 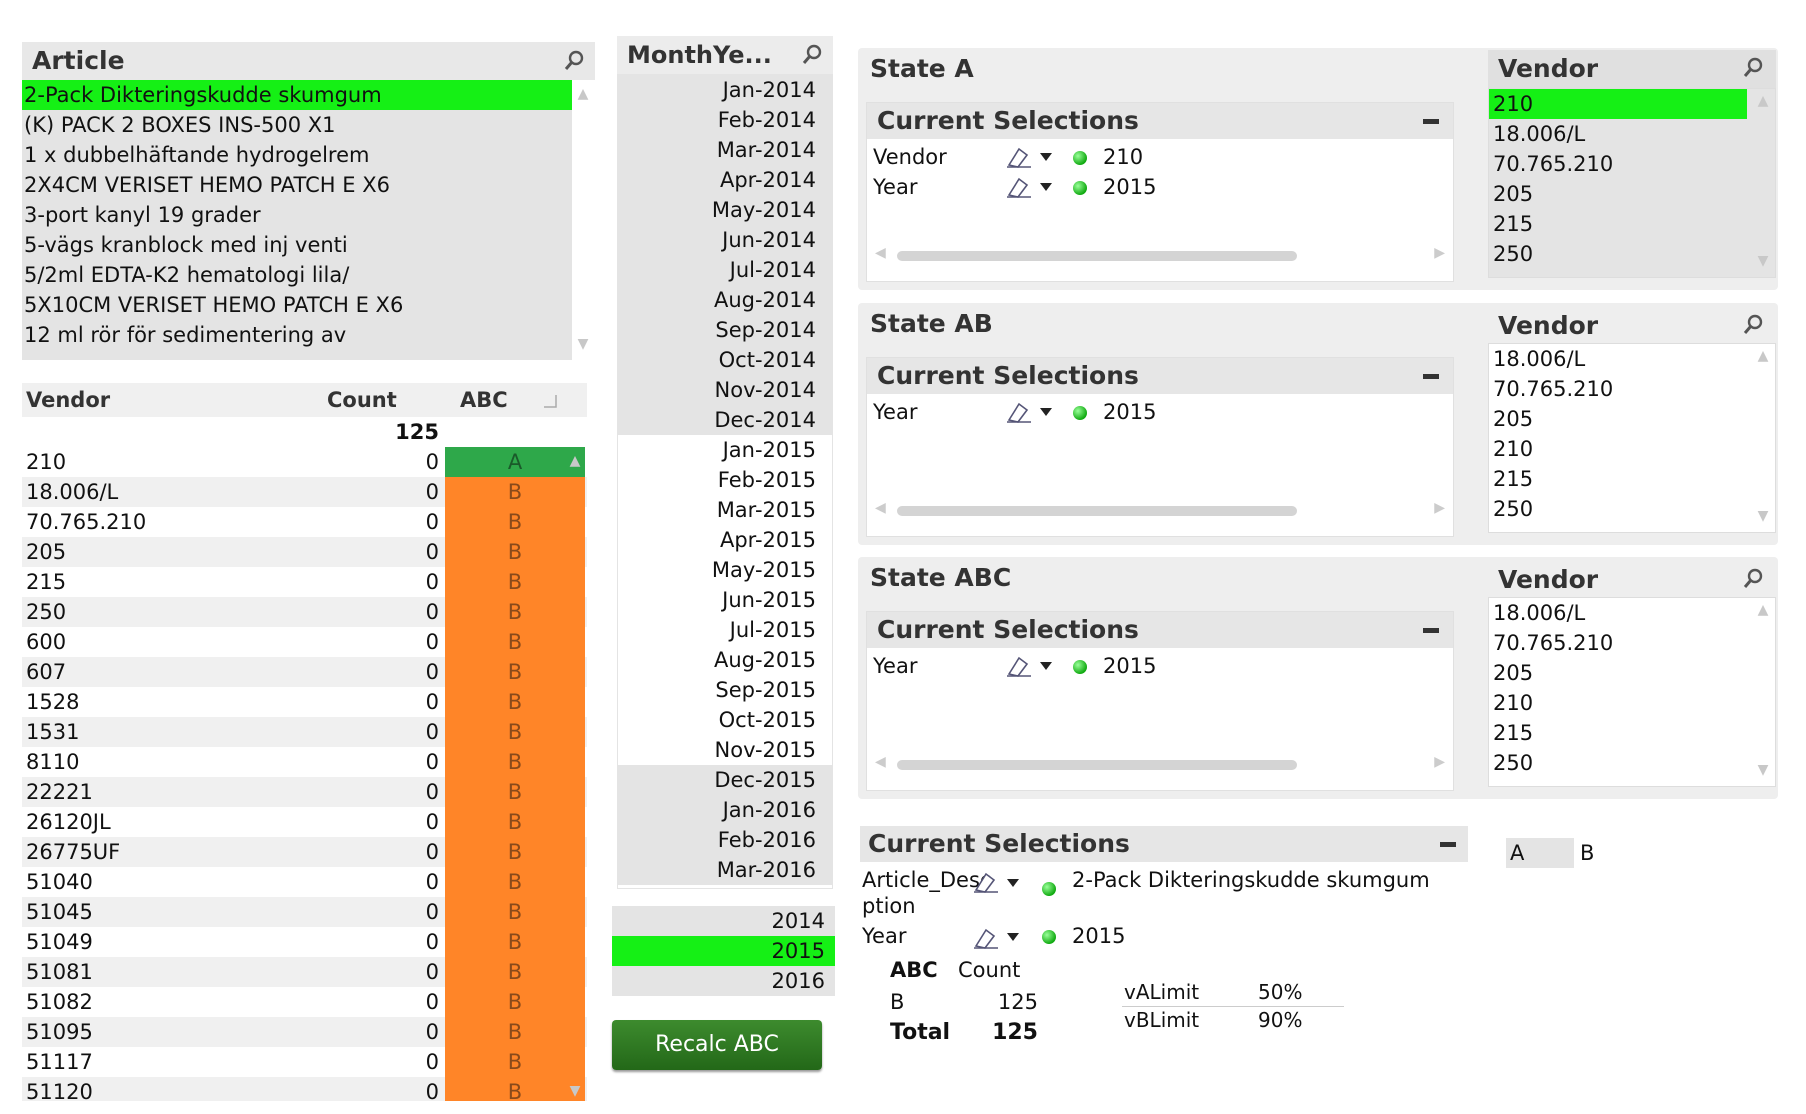 What do you see at coordinates (717, 1045) in the screenshot?
I see `recalc-abc-button: Recalc ABC` at bounding box center [717, 1045].